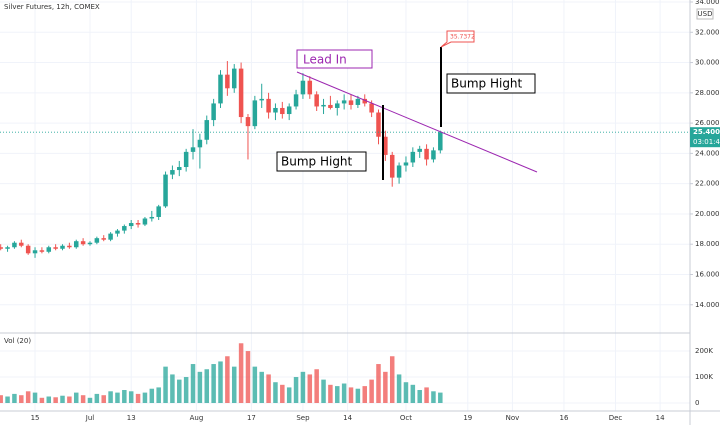 The width and height of the screenshot is (720, 425). I want to click on x-tick-label: Oct, so click(406, 418).